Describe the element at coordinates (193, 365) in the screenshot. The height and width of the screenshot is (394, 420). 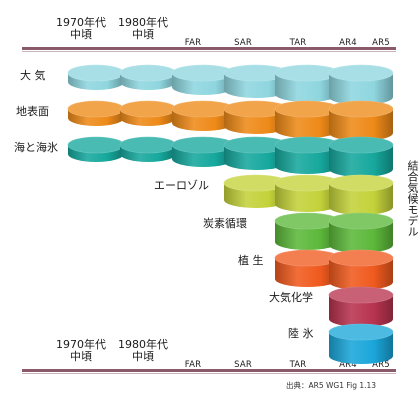
I see `report-far-bottom: FAR` at that location.